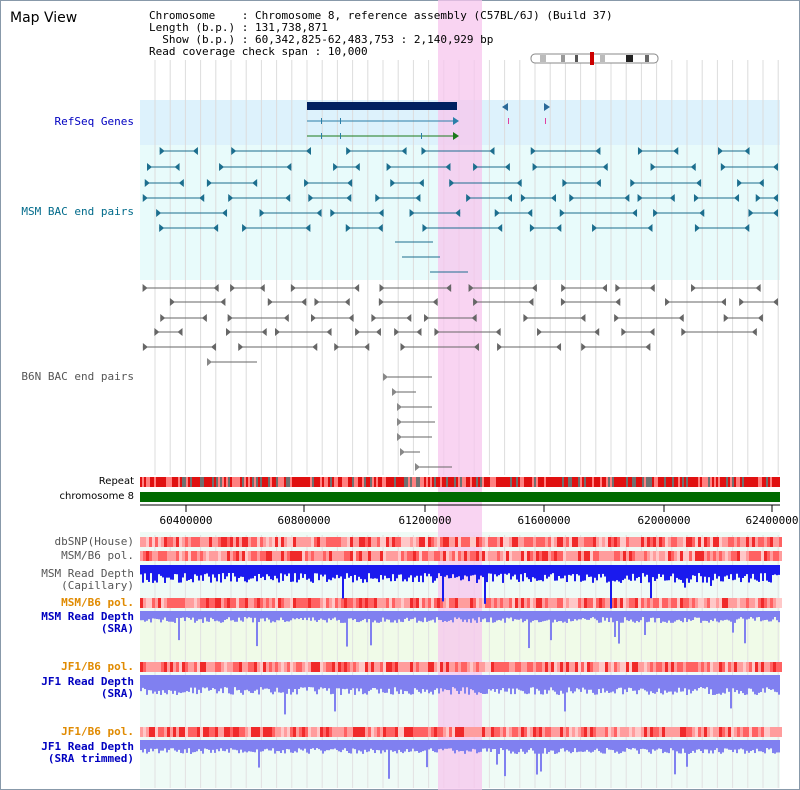 The image size is (800, 790). Describe the element at coordinates (116, 481) in the screenshot. I see `track-label-repeat: Repeat` at that location.